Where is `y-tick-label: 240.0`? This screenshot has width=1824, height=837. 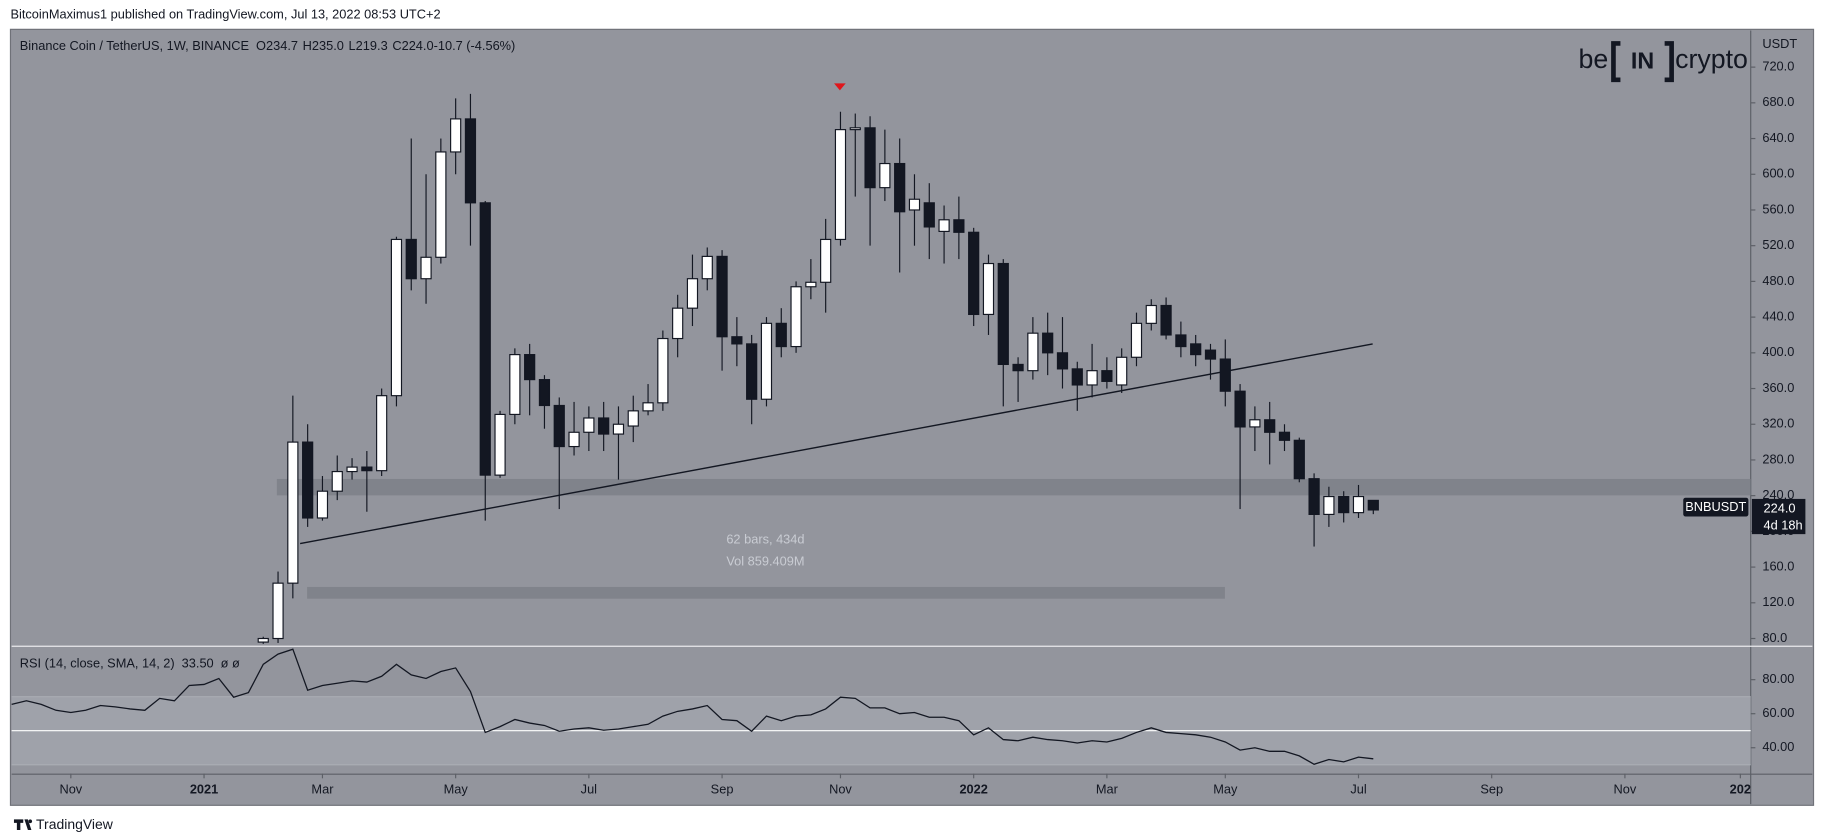 y-tick-label: 240.0 is located at coordinates (1778, 494).